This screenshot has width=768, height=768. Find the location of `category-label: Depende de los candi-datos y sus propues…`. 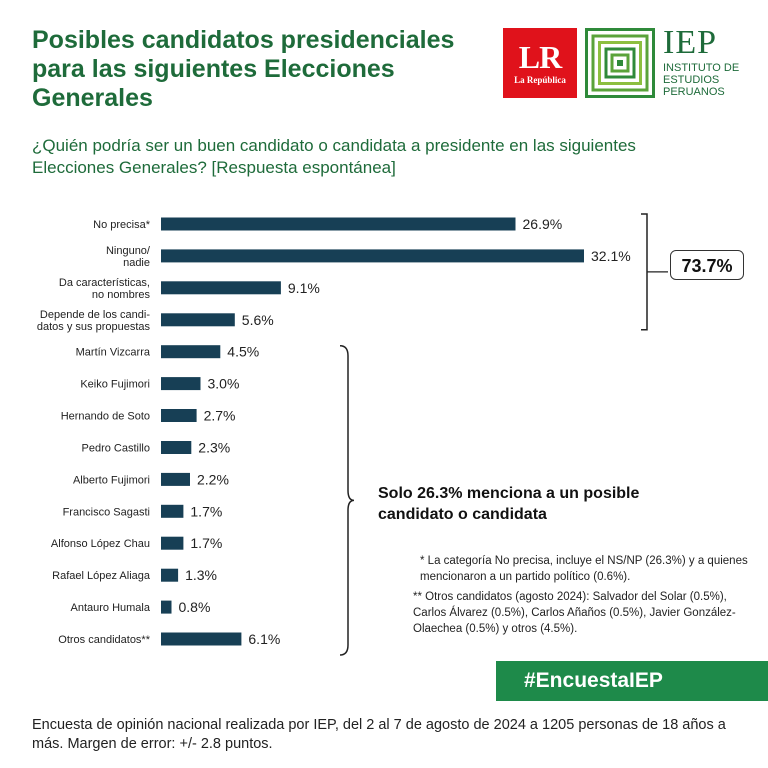

category-label: Depende de los candi-datos y sus propues… is located at coordinates (94, 321).